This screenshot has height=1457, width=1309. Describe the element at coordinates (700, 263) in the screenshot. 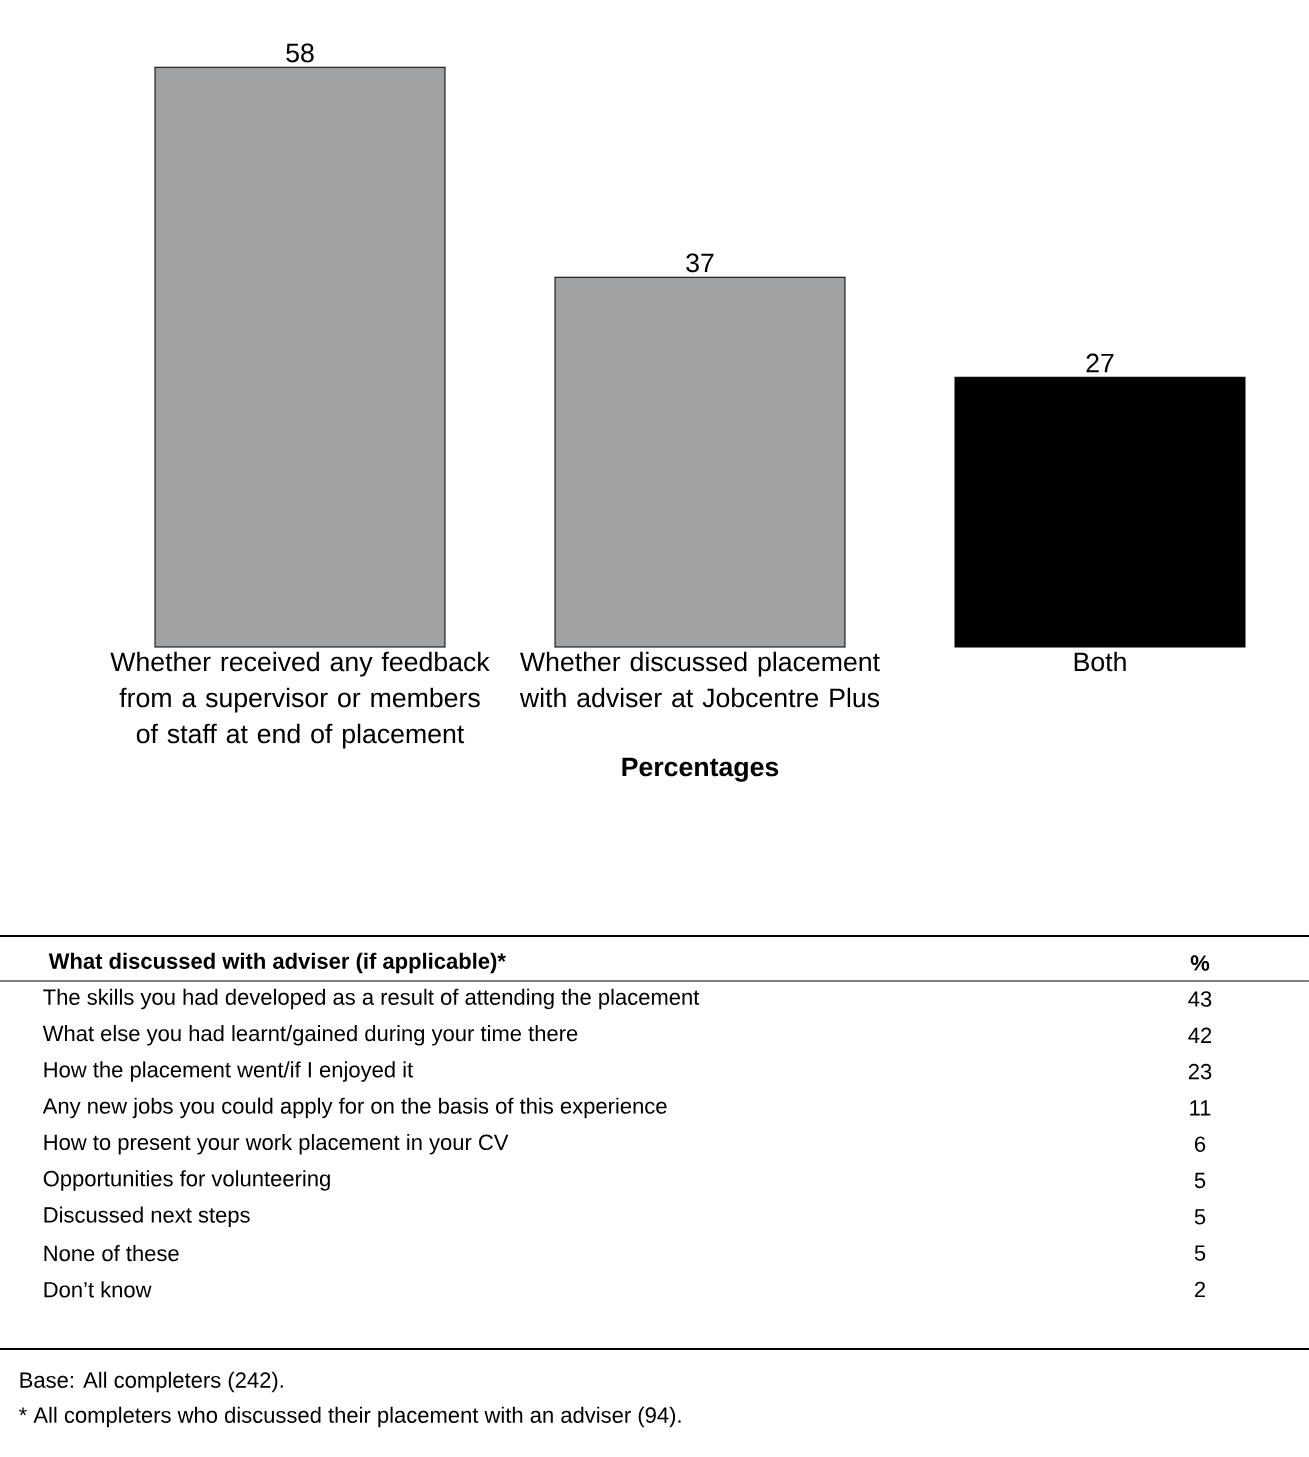

I see `data-label: 37` at that location.